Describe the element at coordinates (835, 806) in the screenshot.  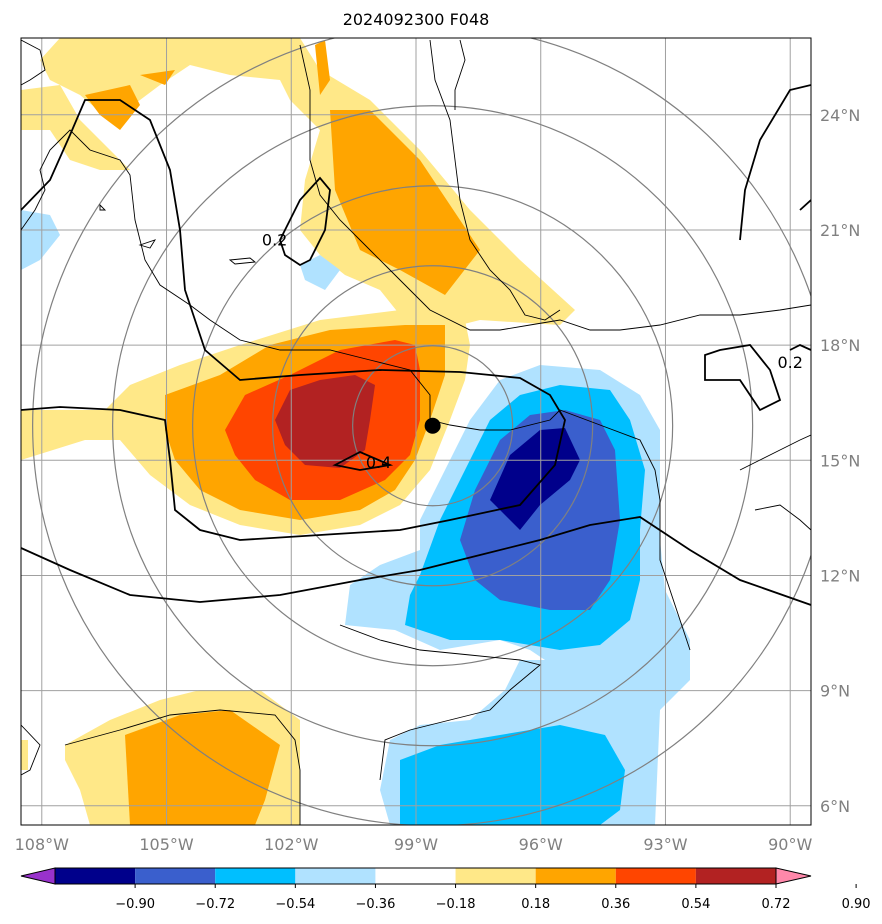
I see `latitude-tick-label: 6°N` at that location.